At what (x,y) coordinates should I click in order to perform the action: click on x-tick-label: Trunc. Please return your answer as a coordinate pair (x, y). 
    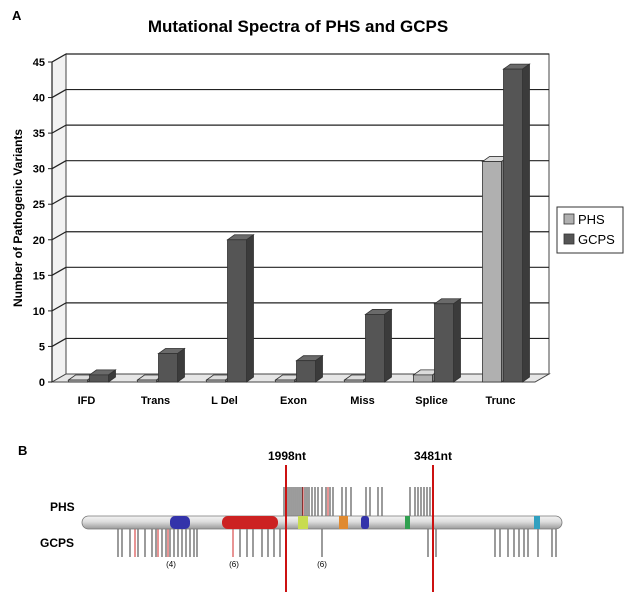
    Looking at the image, I should click on (501, 401).